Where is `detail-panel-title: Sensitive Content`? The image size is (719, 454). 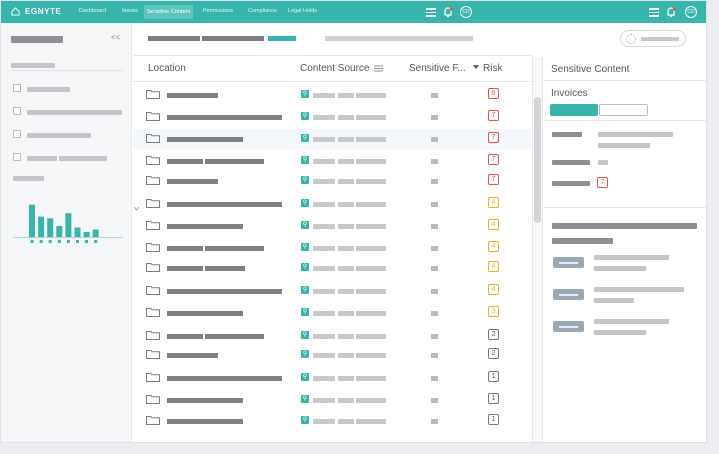
detail-panel-title: Sensitive Content is located at coordinates (590, 69).